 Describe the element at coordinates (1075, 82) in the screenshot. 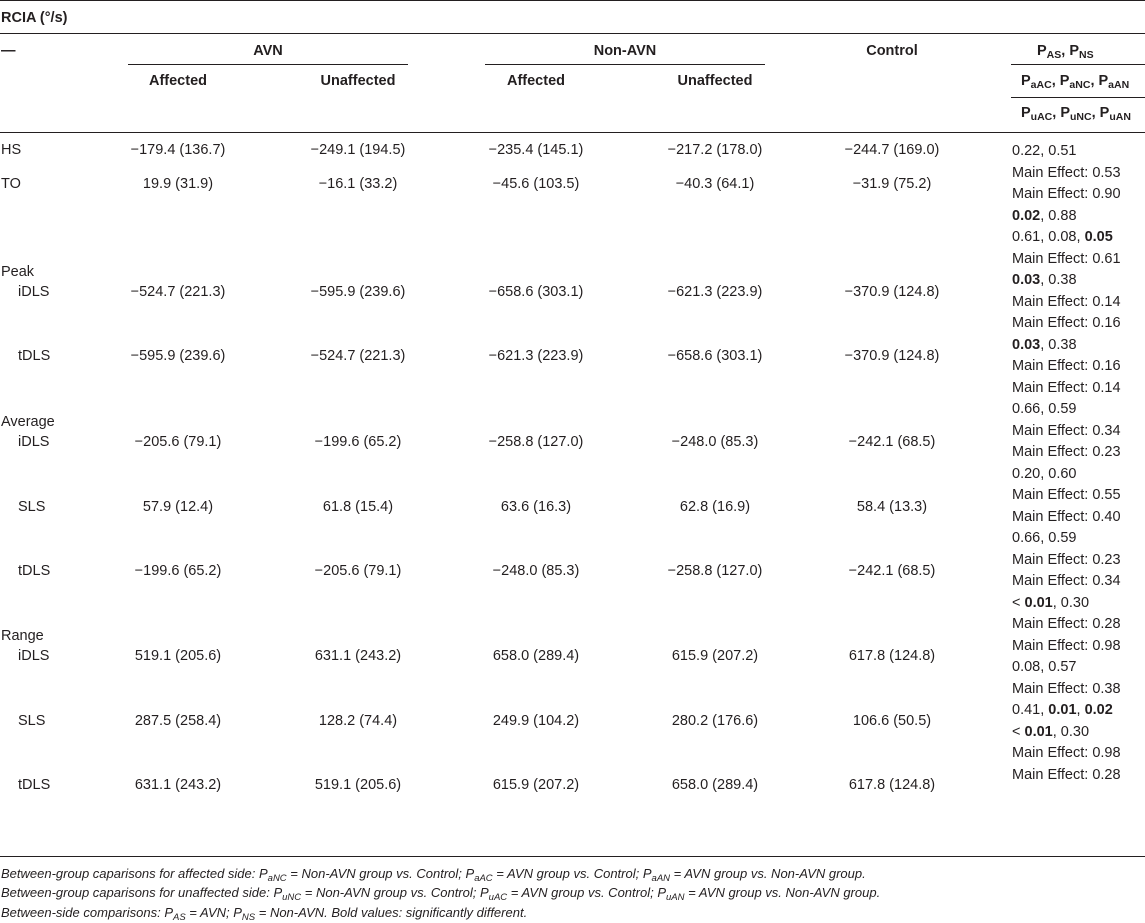

I see `header-p-affected: PaAC, PaNC, PaAN` at that location.